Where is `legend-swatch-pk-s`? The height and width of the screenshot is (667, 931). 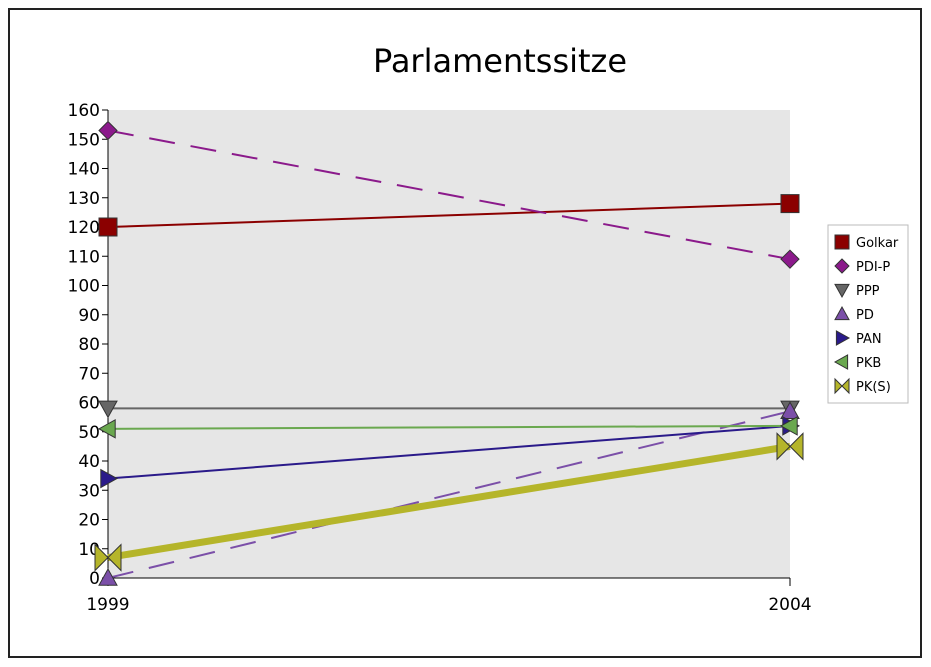 legend-swatch-pk-s is located at coordinates (842, 386).